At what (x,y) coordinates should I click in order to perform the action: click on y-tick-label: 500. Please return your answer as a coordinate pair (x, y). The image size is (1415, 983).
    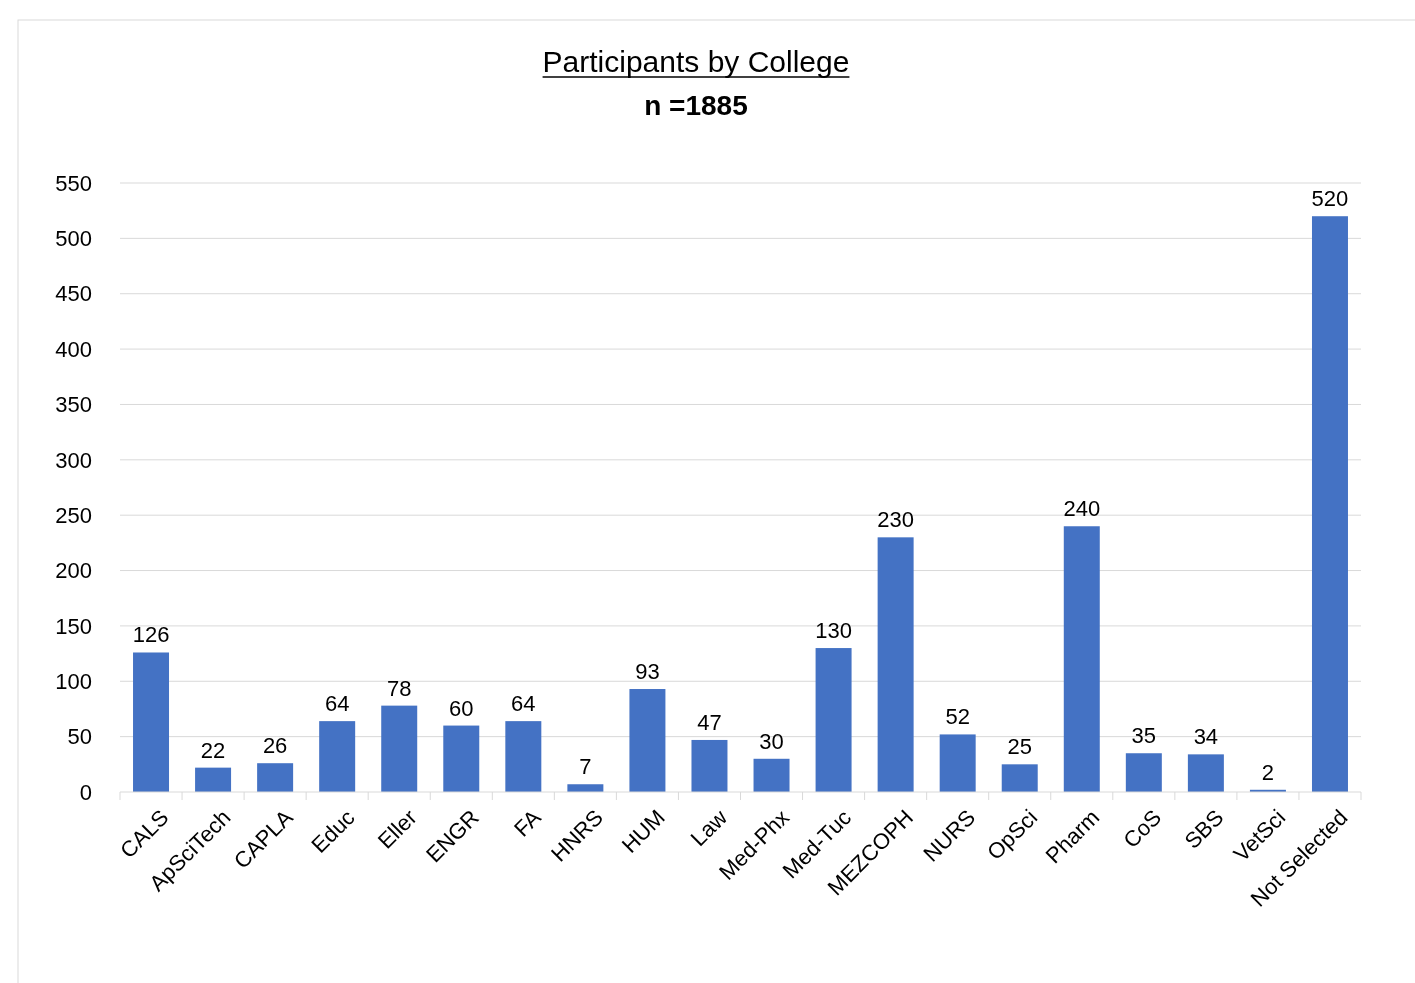
    Looking at the image, I should click on (73, 239).